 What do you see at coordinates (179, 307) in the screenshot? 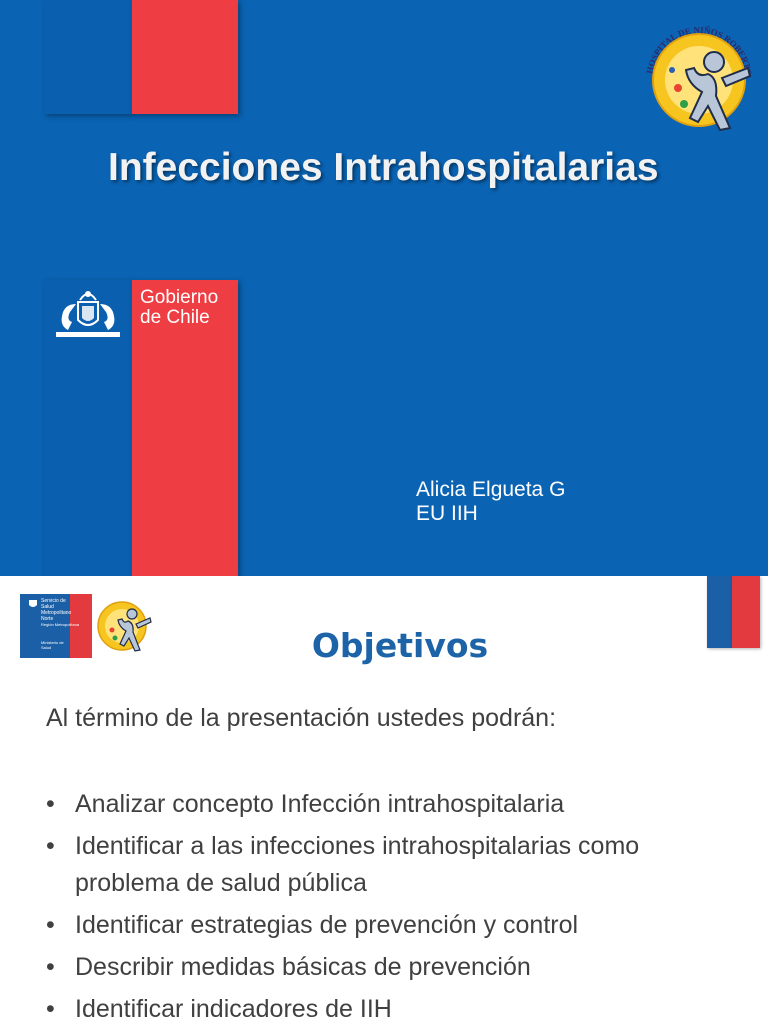
I see `government-label: Gobierno de Chile` at bounding box center [179, 307].